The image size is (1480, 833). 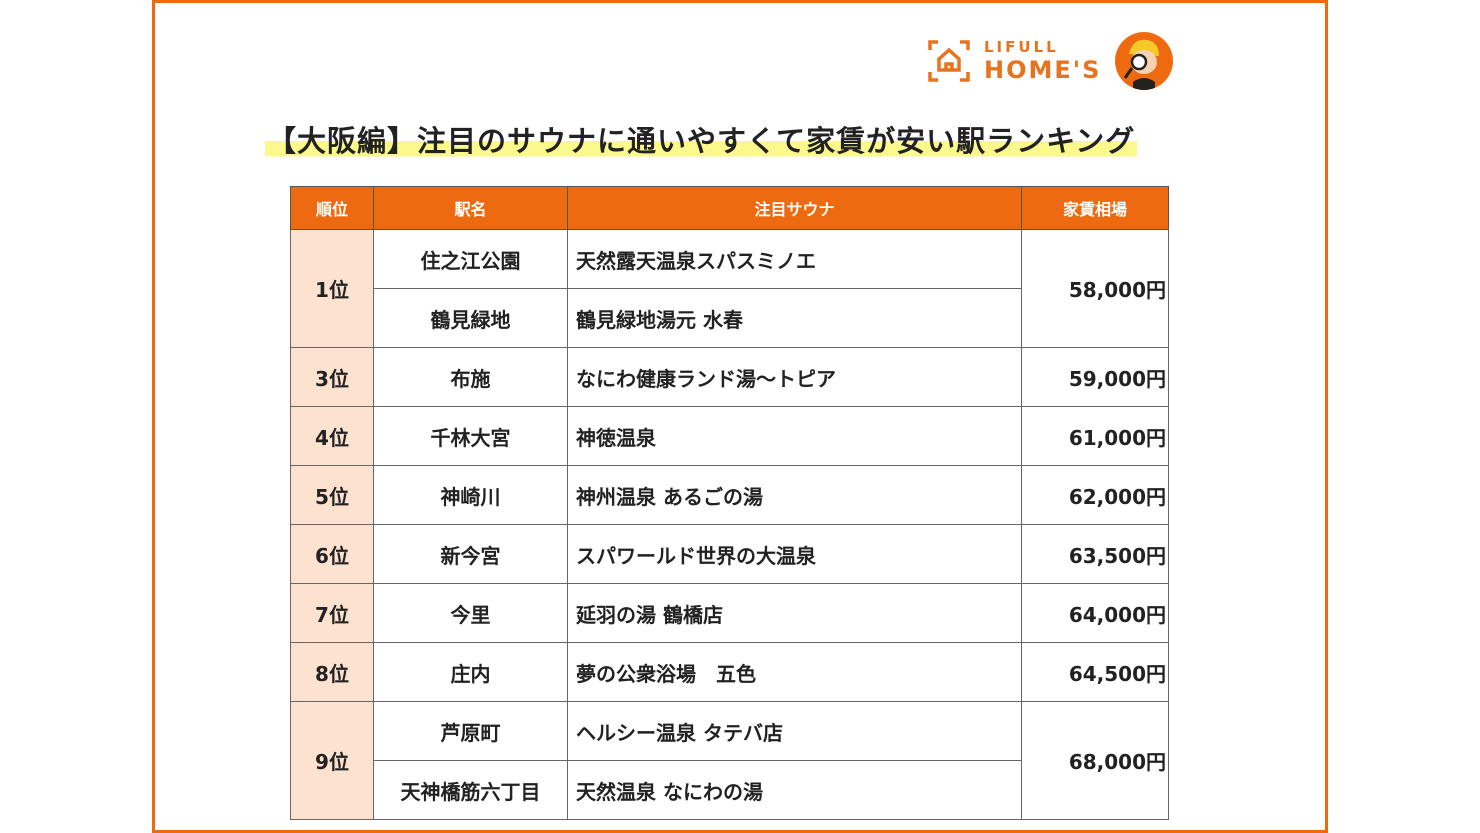 What do you see at coordinates (1021, 47) in the screenshot?
I see `logo-line1: LIFULL` at bounding box center [1021, 47].